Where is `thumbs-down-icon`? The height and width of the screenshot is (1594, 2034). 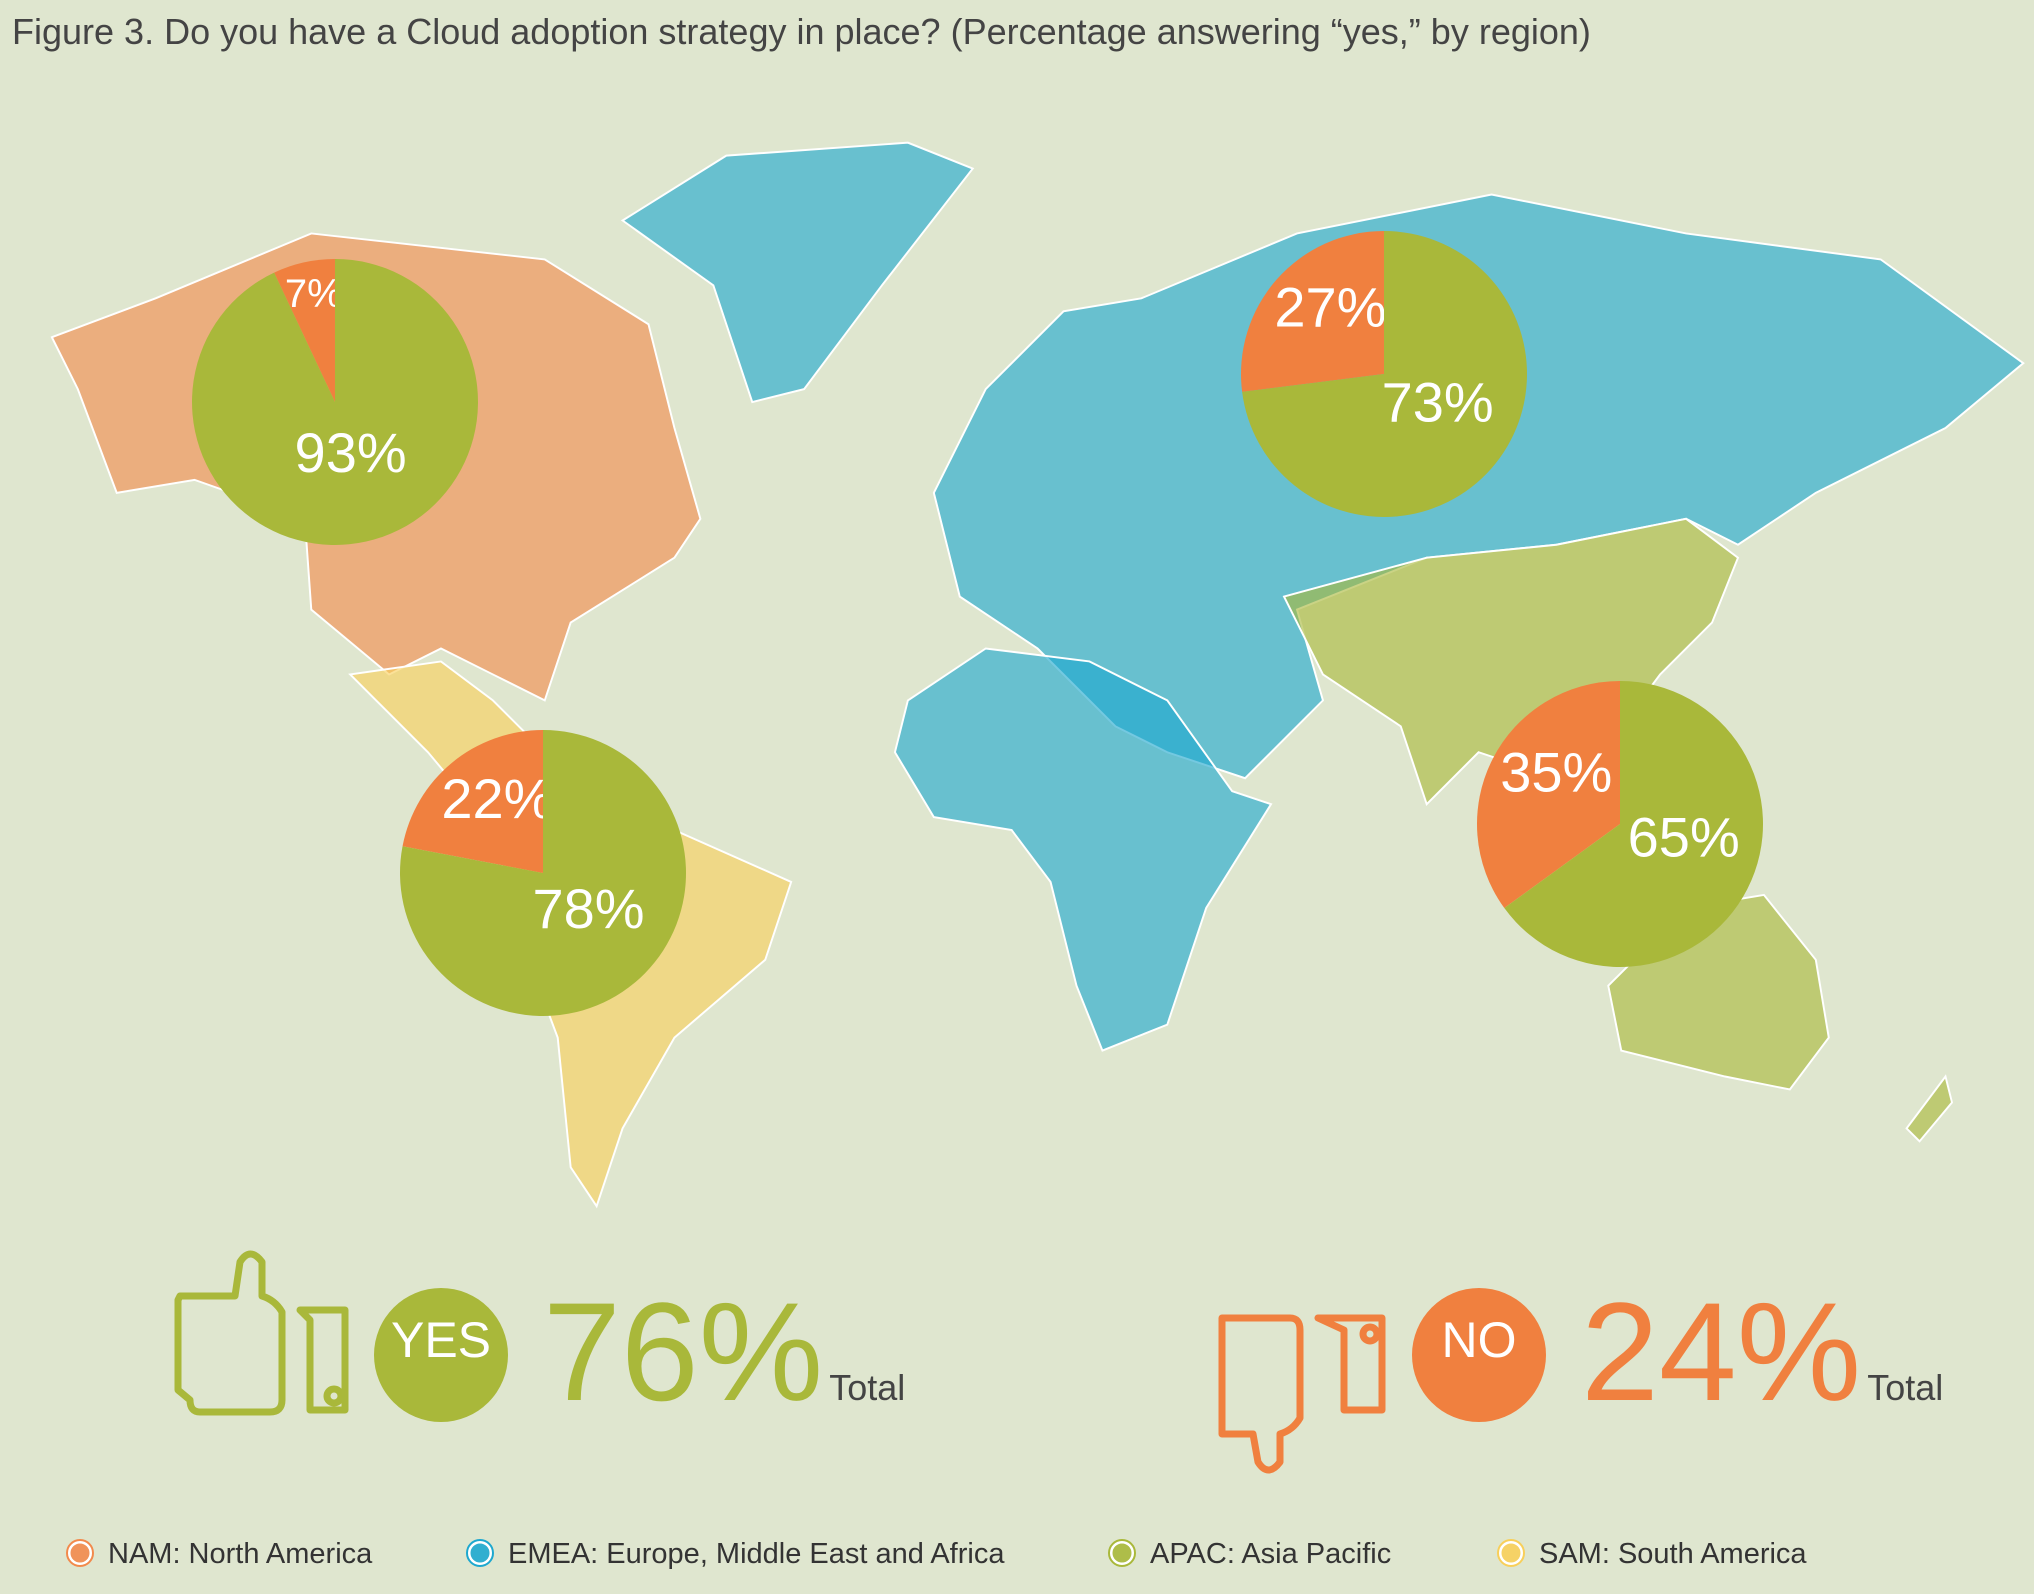 thumbs-down-icon is located at coordinates (1302, 1394).